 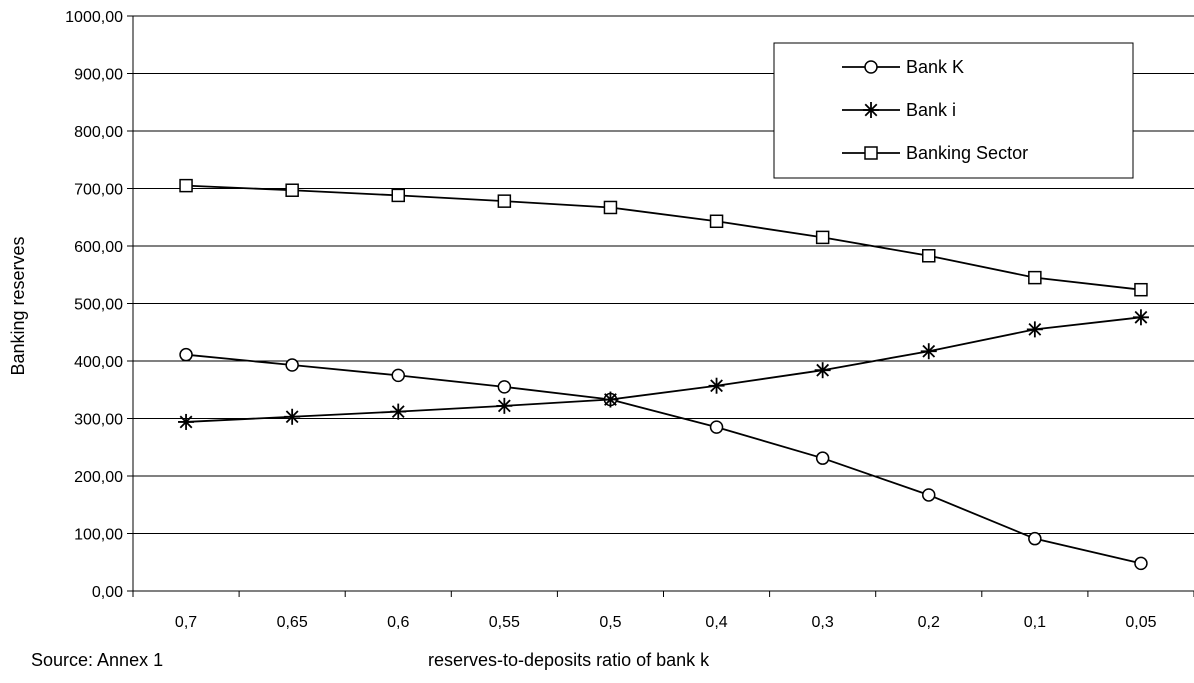 What do you see at coordinates (98, 420) in the screenshot?
I see `y-tick-label: 300,00` at bounding box center [98, 420].